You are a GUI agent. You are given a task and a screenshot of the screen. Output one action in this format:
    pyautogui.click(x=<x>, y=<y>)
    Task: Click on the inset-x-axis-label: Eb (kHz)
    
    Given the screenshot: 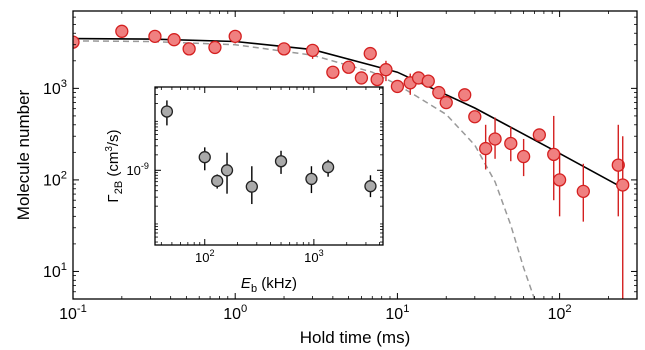 What is the action you would take?
    pyautogui.click(x=269, y=285)
    